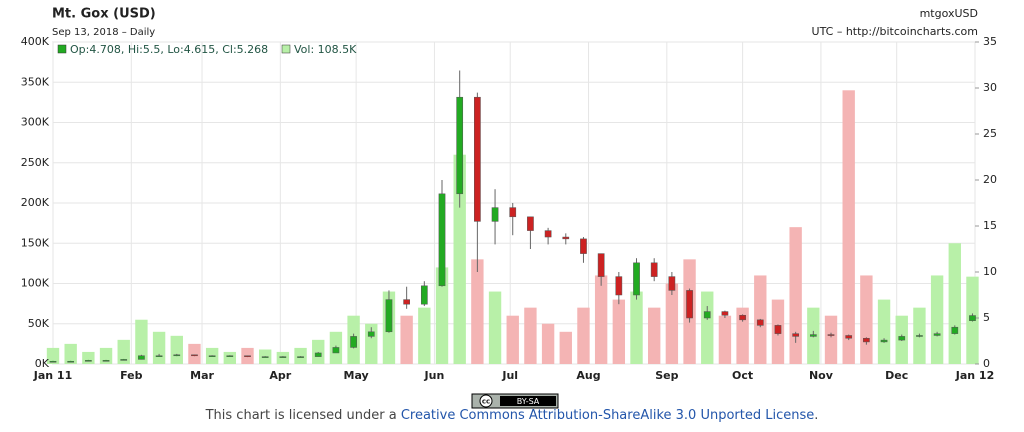  Describe the element at coordinates (990, 225) in the screenshot. I see `y-tick-label: 15` at that location.